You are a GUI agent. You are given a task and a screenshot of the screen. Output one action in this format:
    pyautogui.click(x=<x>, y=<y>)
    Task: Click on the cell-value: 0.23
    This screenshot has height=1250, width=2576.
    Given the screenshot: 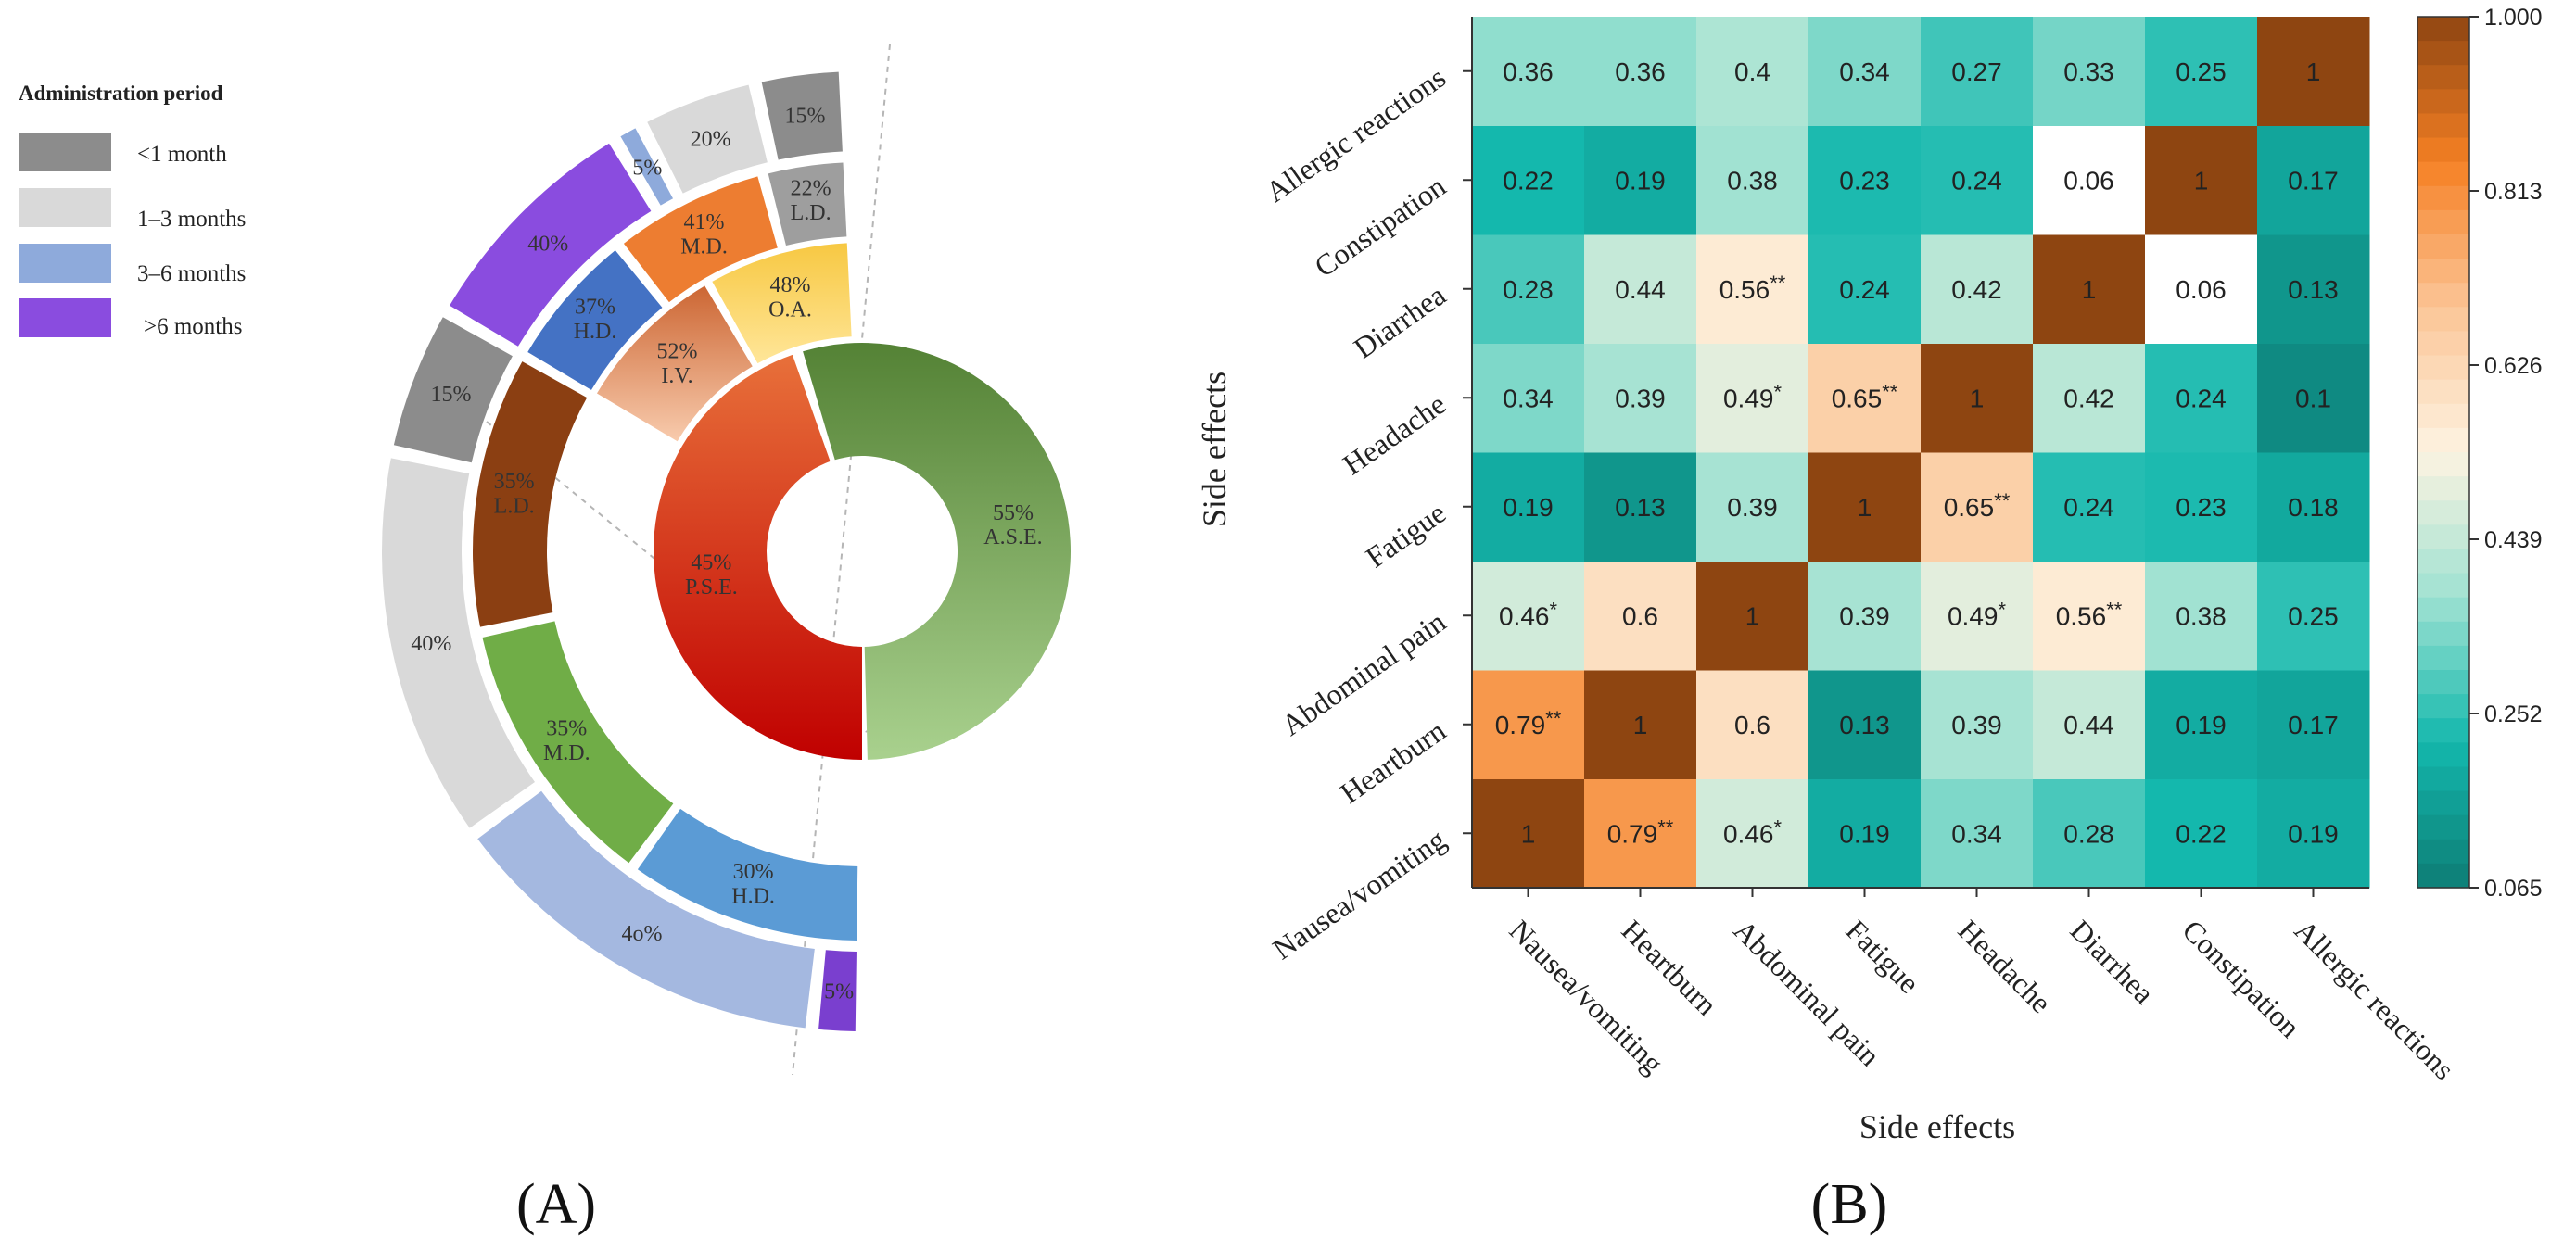 What is the action you would take?
    pyautogui.click(x=2201, y=507)
    